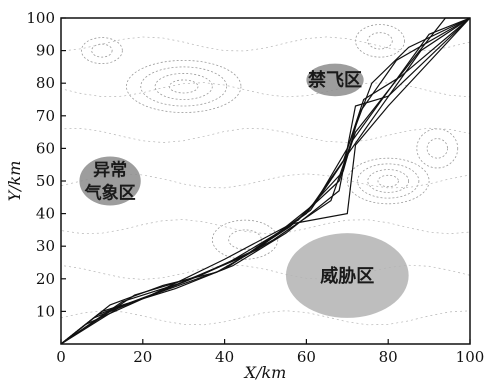 The width and height of the screenshot is (487, 384). I want to click on zone-label: 气象区, so click(110, 192).